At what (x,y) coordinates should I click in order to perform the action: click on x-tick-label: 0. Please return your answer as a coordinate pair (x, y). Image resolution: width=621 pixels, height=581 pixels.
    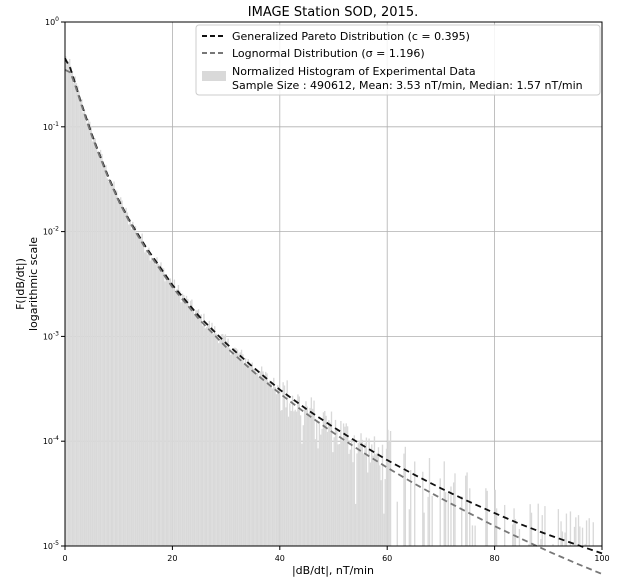
    Looking at the image, I should click on (64, 558).